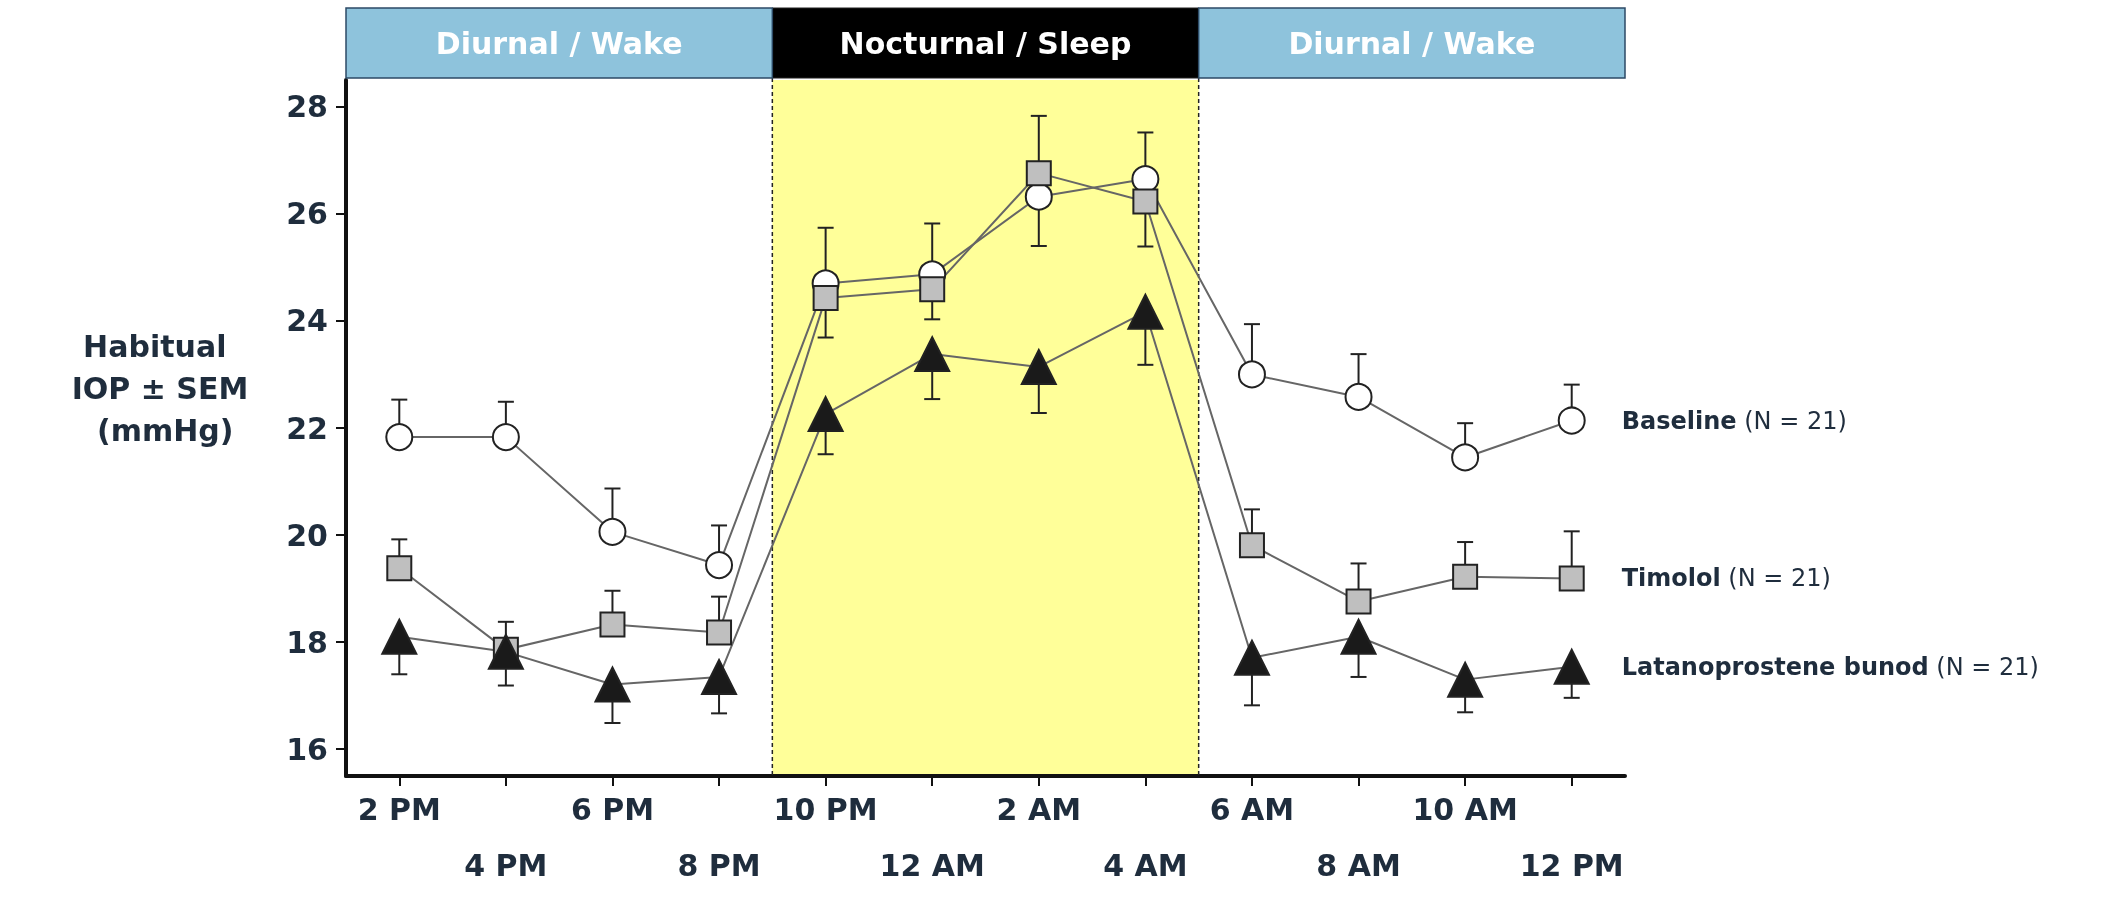  What do you see at coordinates (1145, 865) in the screenshot?
I see `x-tick-label: 4 AM` at bounding box center [1145, 865].